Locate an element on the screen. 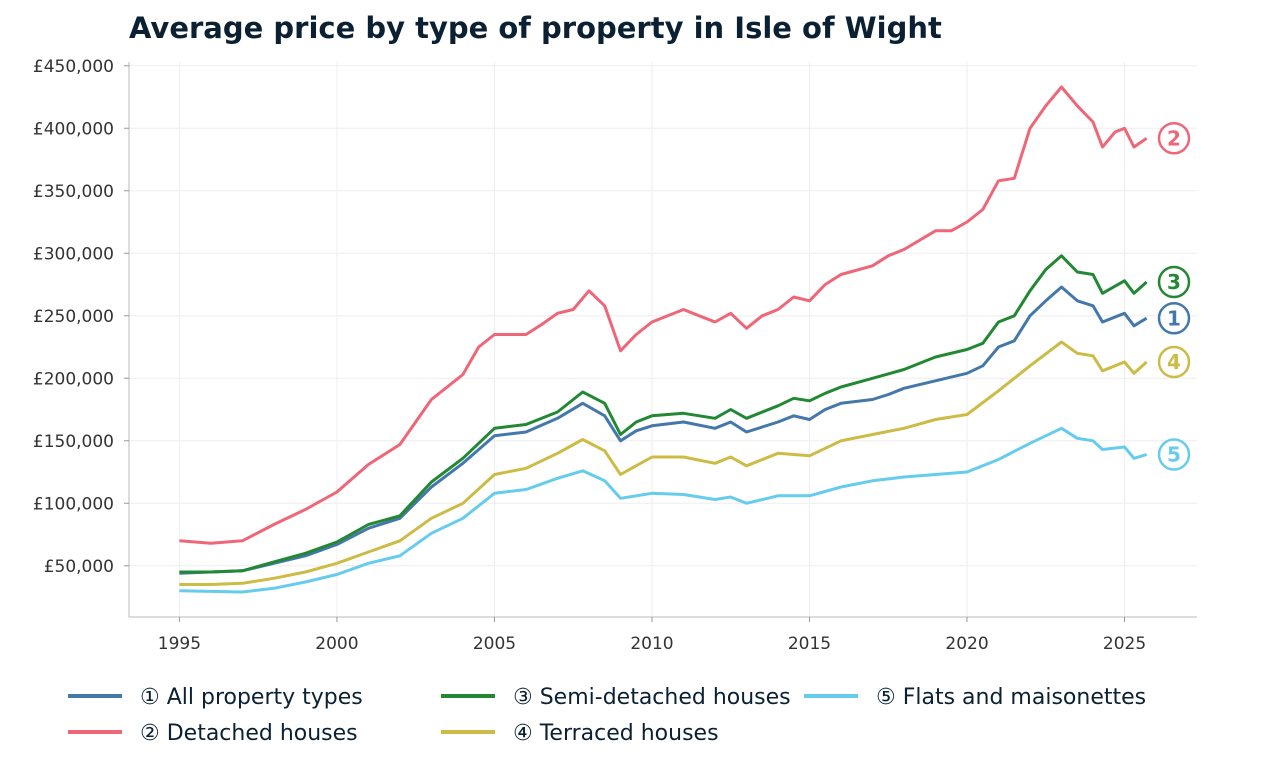 Image resolution: width=1281 pixels, height=774 pixels. legend-label: ① All property types is located at coordinates (251, 697).